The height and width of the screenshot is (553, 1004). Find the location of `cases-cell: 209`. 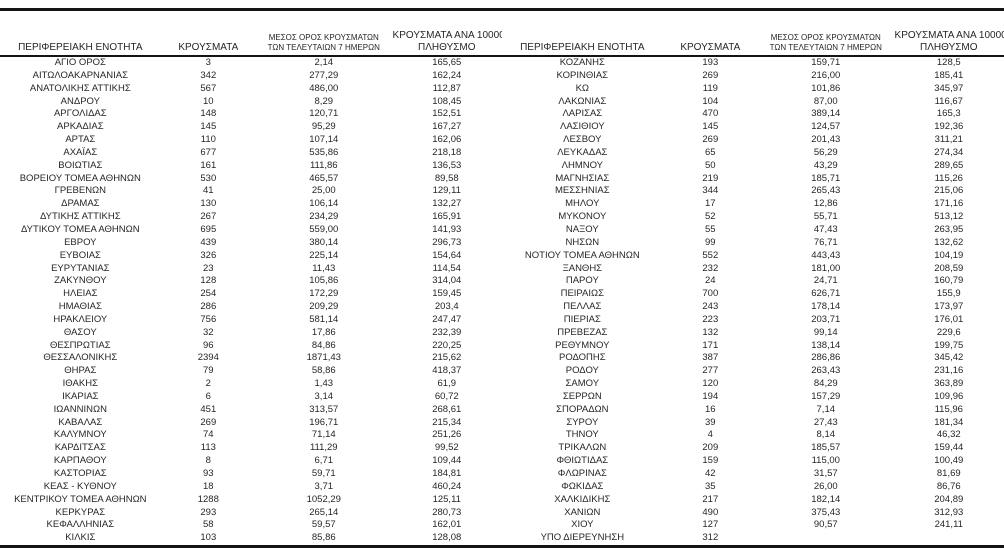

cases-cell: 209 is located at coordinates (710, 448).